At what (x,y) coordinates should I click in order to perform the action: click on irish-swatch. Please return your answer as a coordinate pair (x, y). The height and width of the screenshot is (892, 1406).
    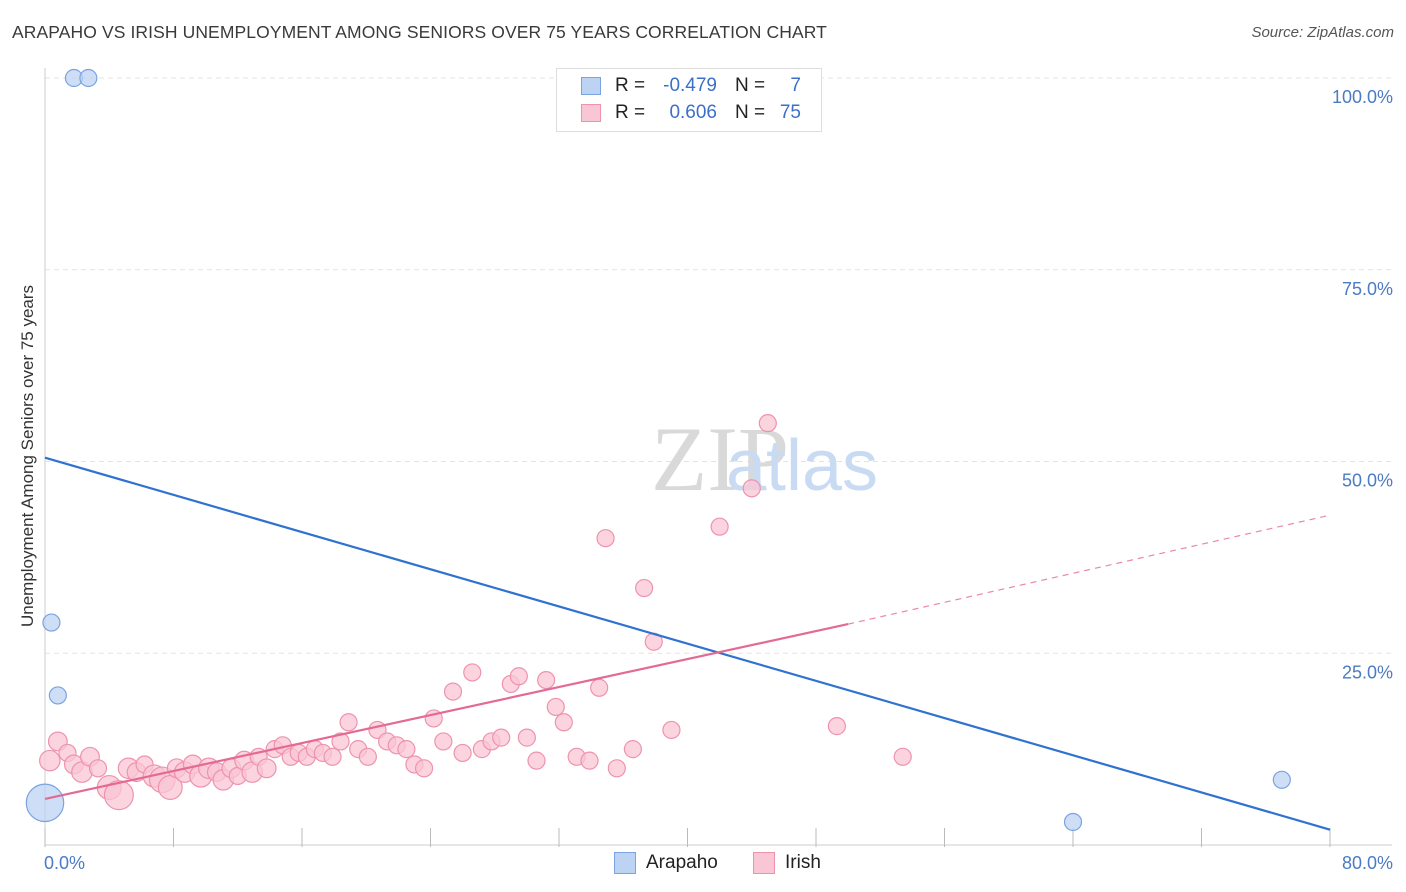
    Looking at the image, I should click on (591, 113).